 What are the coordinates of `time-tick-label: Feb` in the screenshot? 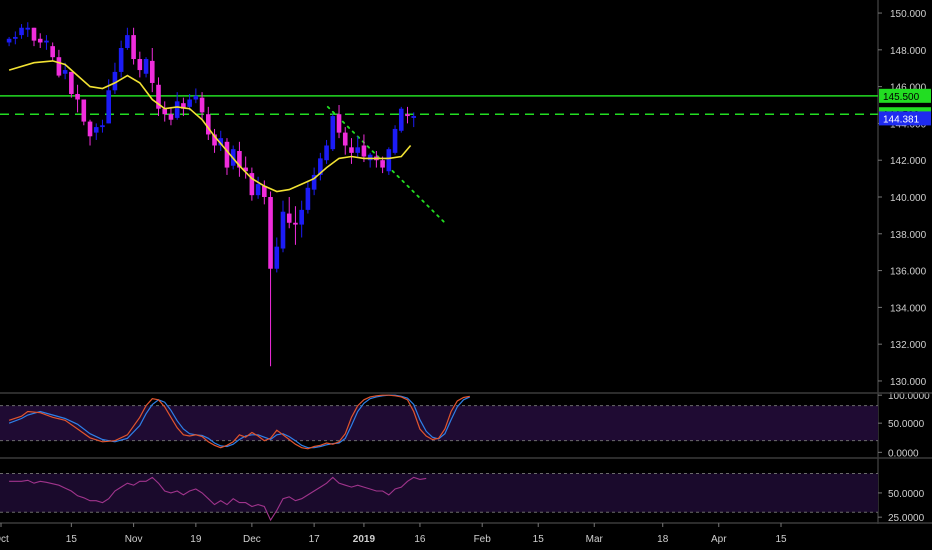 It's located at (483, 539).